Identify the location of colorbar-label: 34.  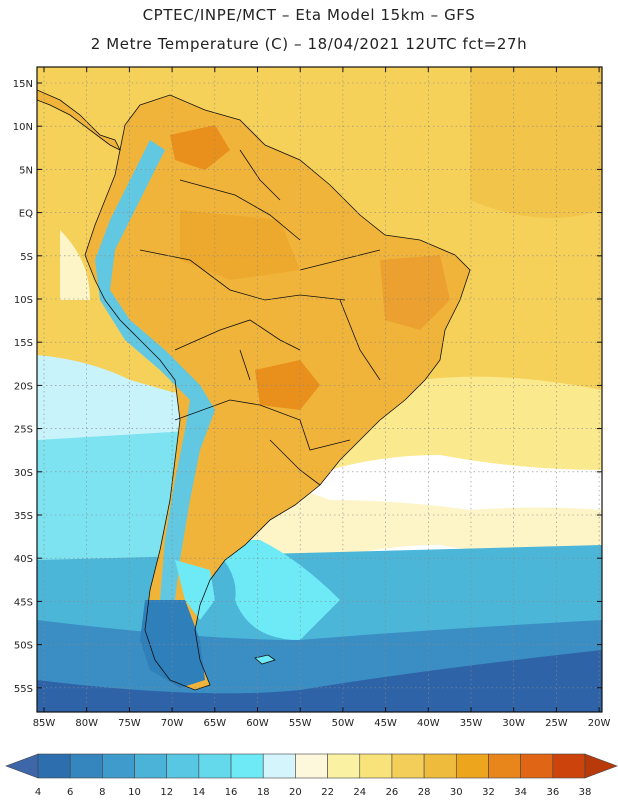
(520, 792).